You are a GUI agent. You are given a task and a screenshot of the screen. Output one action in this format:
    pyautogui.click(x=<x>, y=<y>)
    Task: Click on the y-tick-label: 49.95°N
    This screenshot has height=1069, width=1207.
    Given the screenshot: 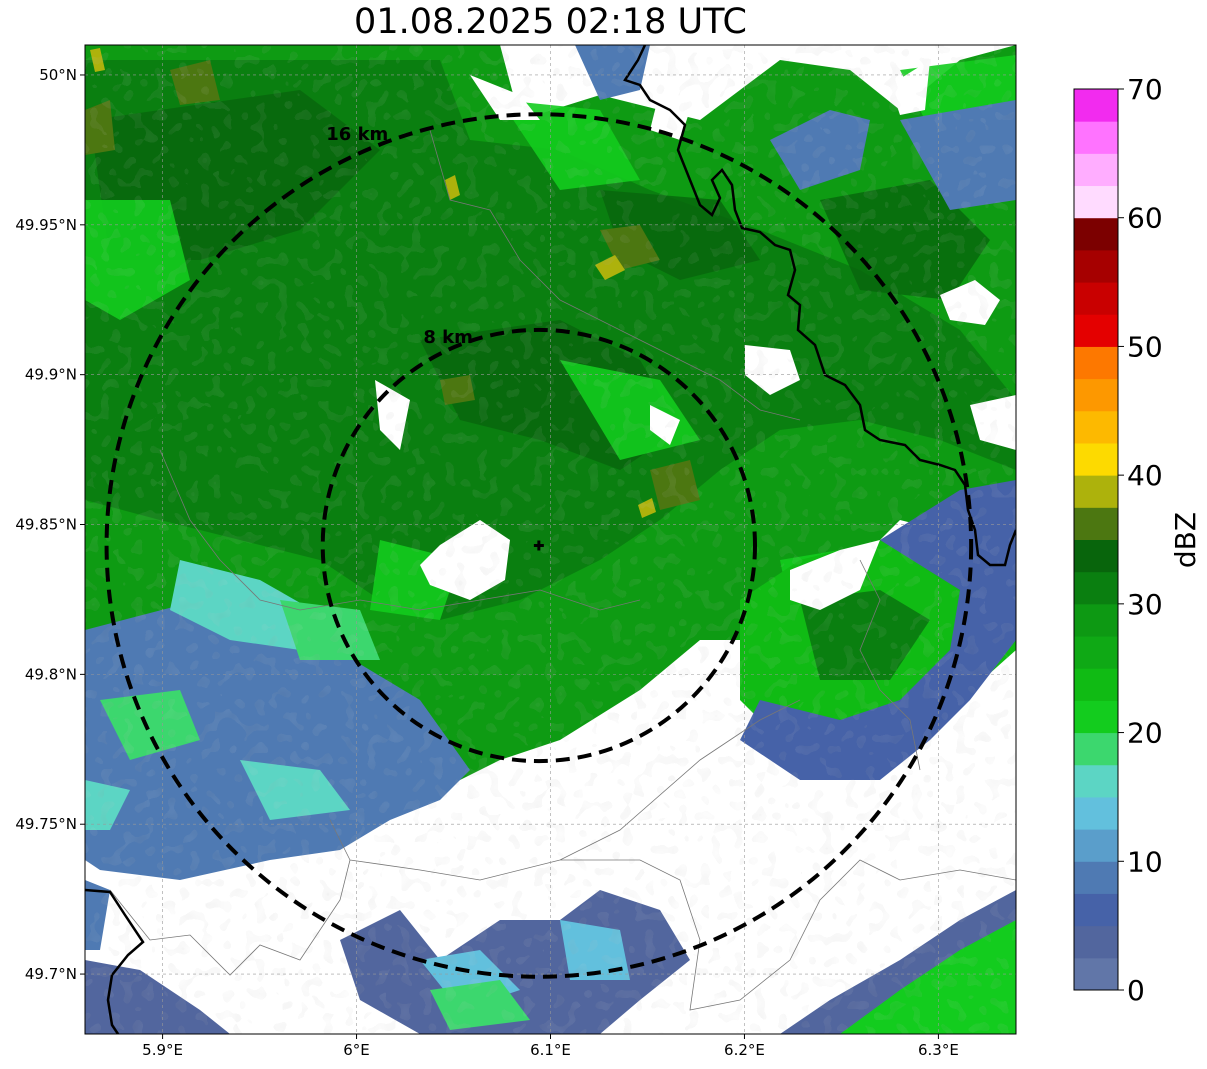 What is the action you would take?
    pyautogui.click(x=46, y=225)
    